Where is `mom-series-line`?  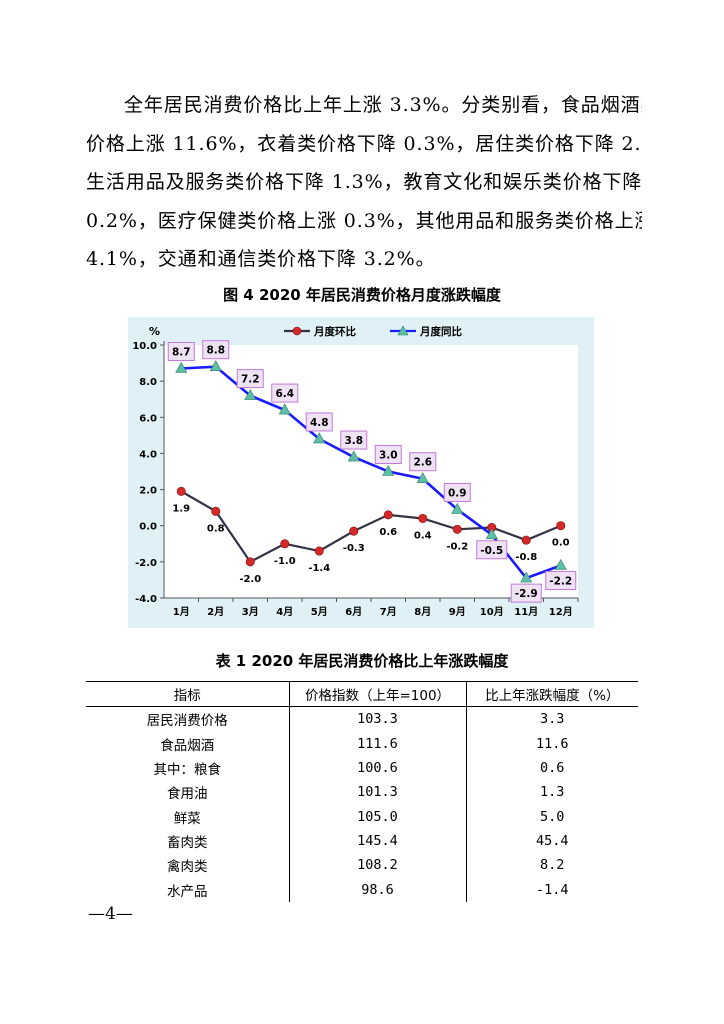
mom-series-line is located at coordinates (371, 527).